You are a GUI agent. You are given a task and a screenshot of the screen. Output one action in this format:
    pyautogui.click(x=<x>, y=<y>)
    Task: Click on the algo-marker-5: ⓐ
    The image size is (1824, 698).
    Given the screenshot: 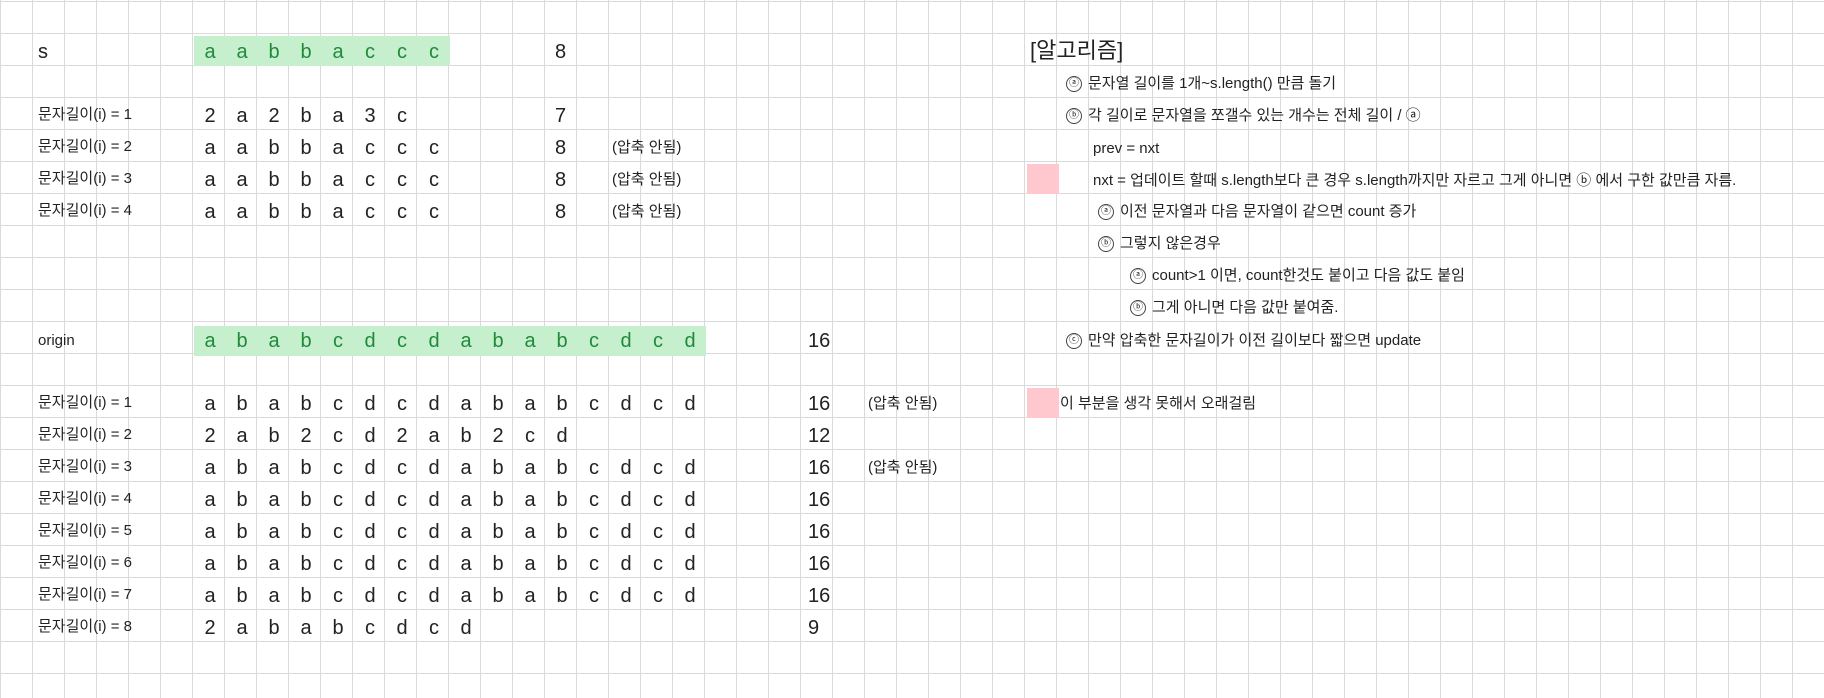 What is the action you would take?
    pyautogui.click(x=1106, y=212)
    